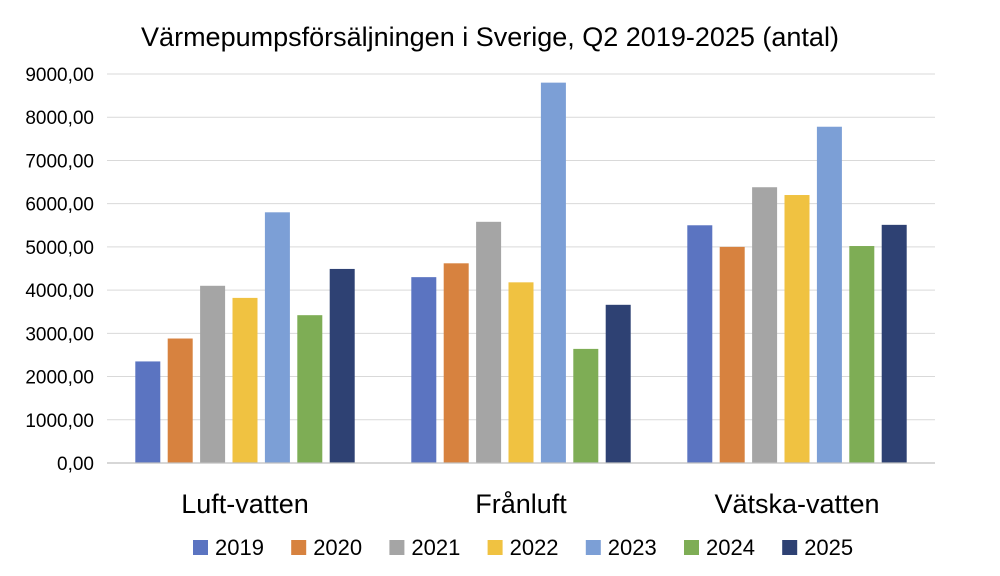 This screenshot has height=576, width=1000. I want to click on bar-2024-Vätska-vatten, so click(862, 354).